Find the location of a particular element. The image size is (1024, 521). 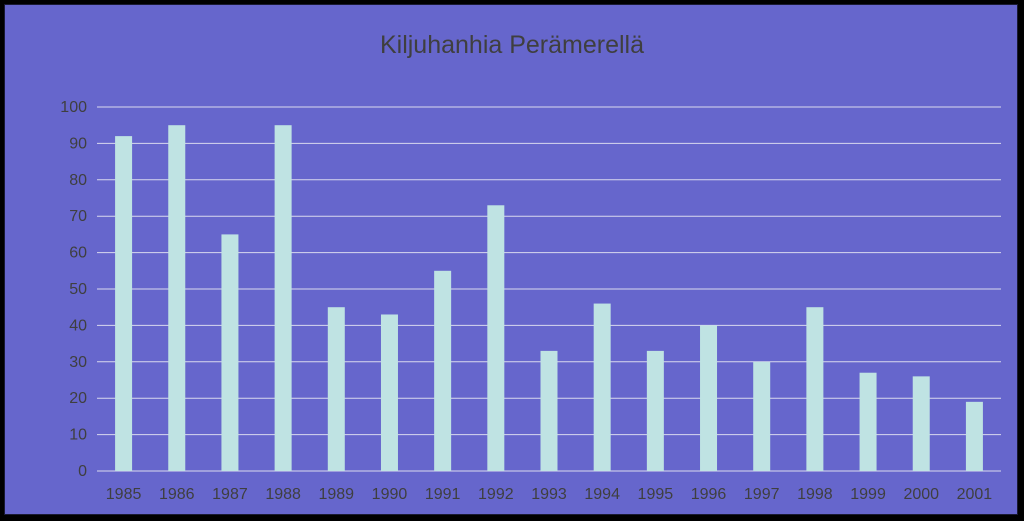

bar-1996 is located at coordinates (709, 398).